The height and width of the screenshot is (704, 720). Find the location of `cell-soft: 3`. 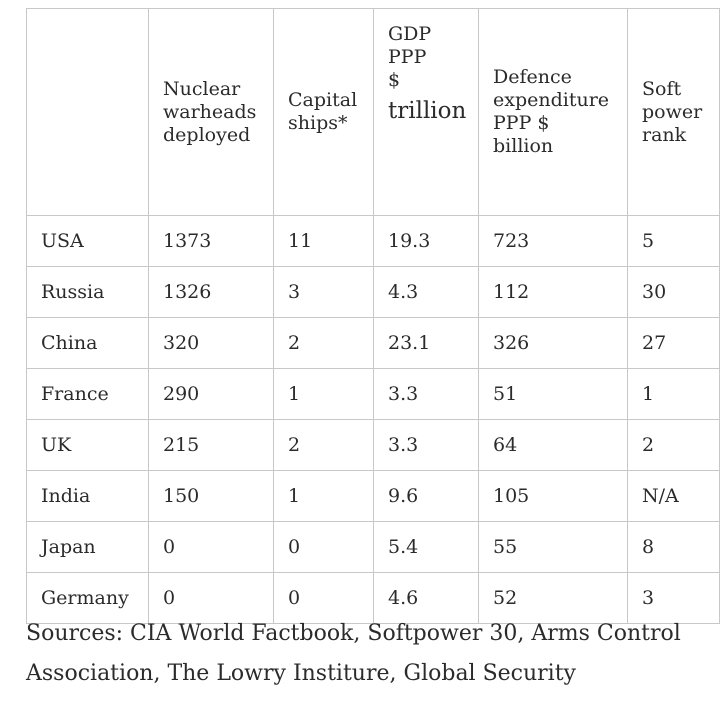

cell-soft: 3 is located at coordinates (673, 598).